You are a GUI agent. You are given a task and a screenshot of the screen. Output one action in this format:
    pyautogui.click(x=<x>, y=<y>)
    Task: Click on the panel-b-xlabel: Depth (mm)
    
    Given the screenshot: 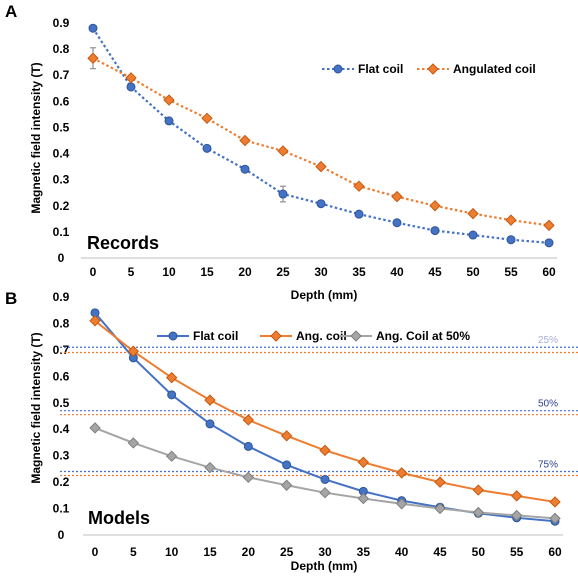 What is the action you would take?
    pyautogui.click(x=324, y=566)
    